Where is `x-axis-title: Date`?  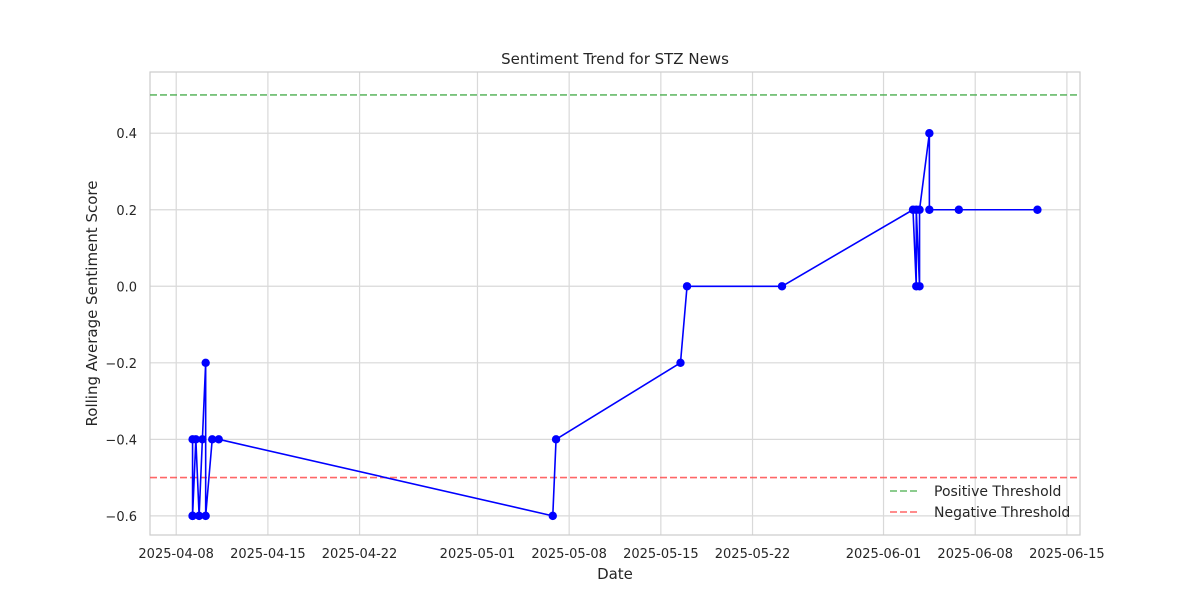
x-axis-title: Date is located at coordinates (615, 574).